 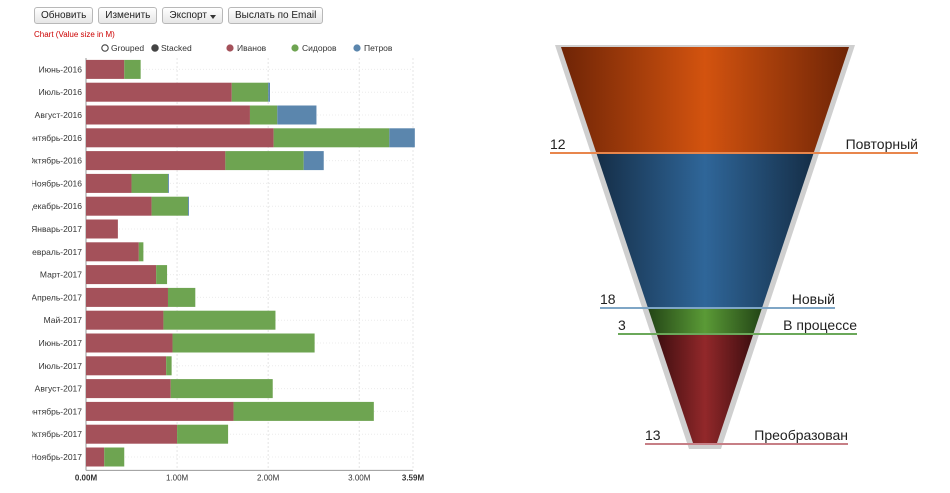 I want to click on chart-note: Chart (Value size in M), so click(x=74, y=34).